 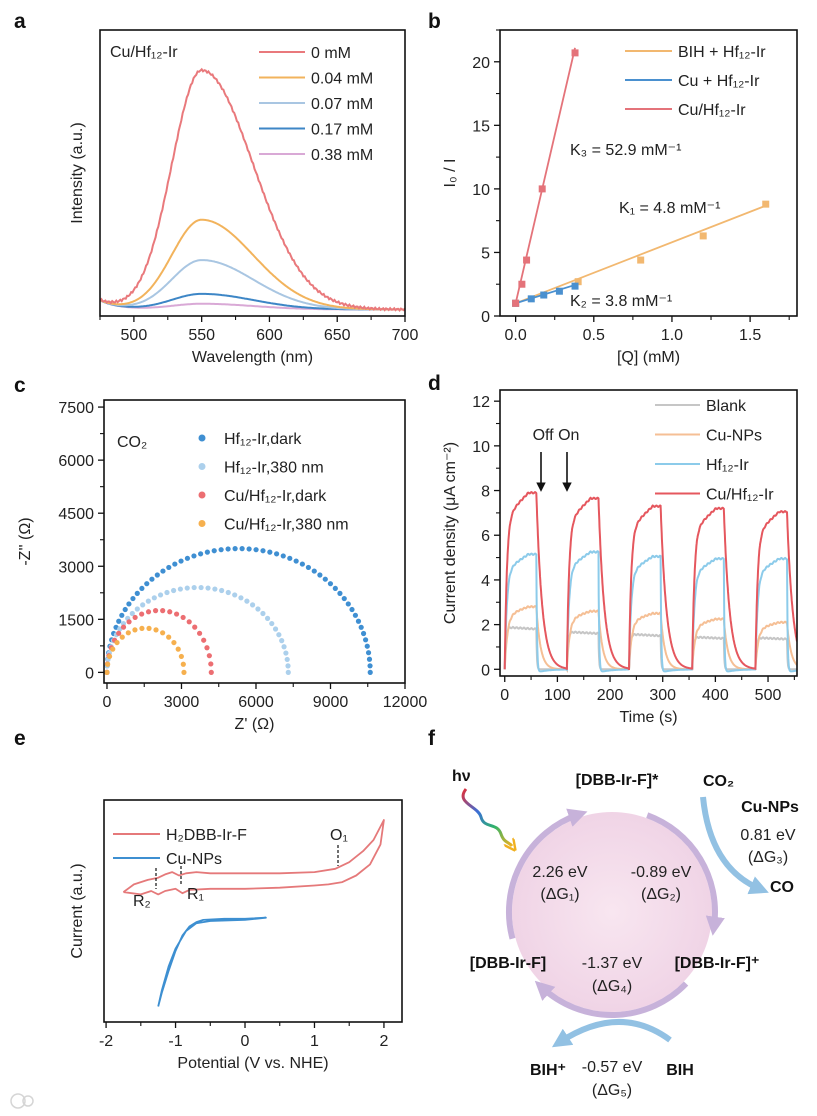 I want to click on x-tick-label: 500, so click(x=134, y=335).